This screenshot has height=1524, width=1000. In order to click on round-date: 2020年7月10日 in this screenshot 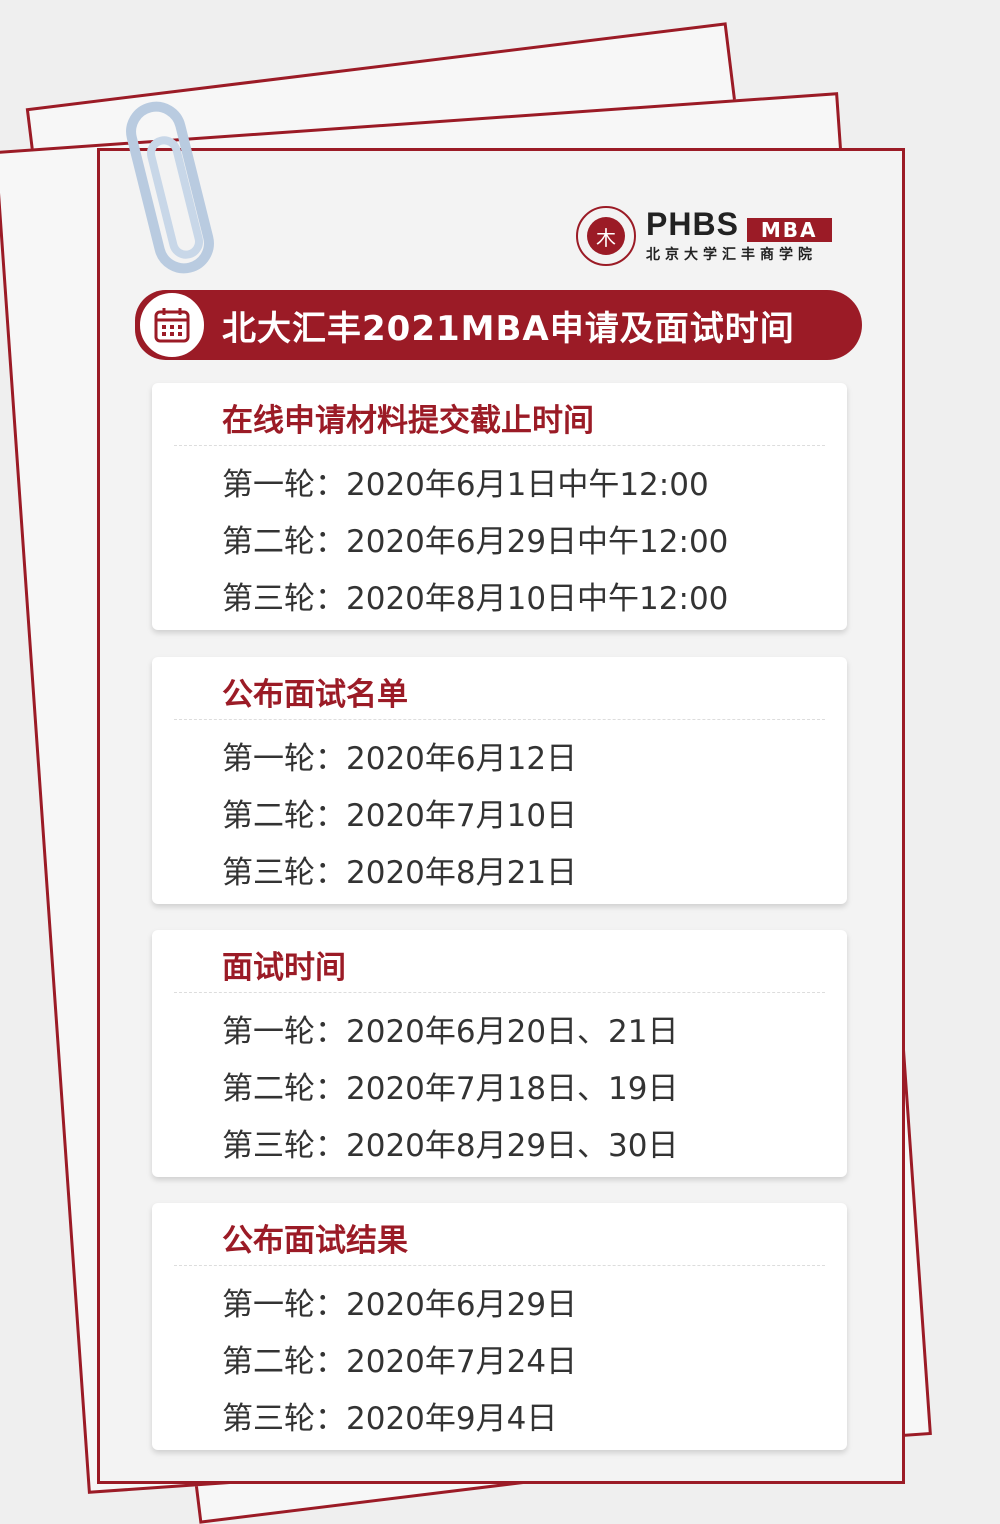, I will do `click(462, 816)`.